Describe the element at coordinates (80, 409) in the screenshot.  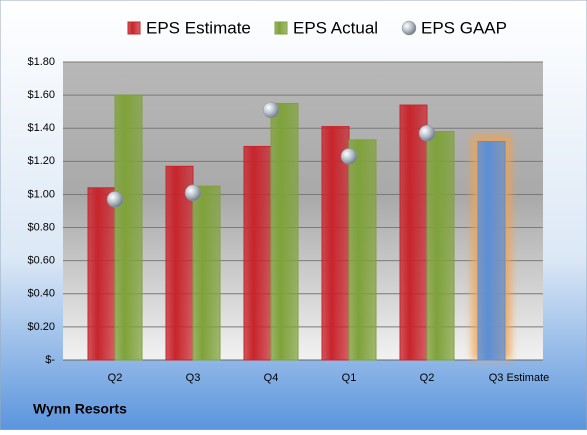
I see `company-name: Wynn Resorts` at that location.